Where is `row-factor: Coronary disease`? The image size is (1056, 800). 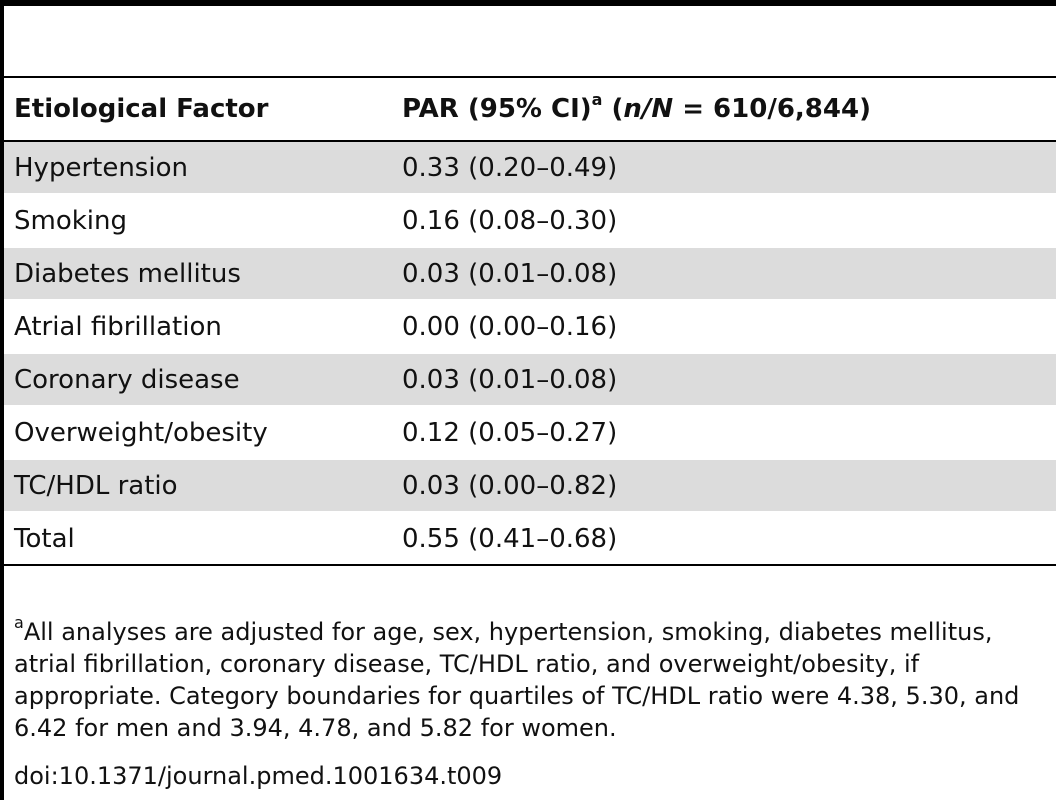 row-factor: Coronary disease is located at coordinates (198, 380).